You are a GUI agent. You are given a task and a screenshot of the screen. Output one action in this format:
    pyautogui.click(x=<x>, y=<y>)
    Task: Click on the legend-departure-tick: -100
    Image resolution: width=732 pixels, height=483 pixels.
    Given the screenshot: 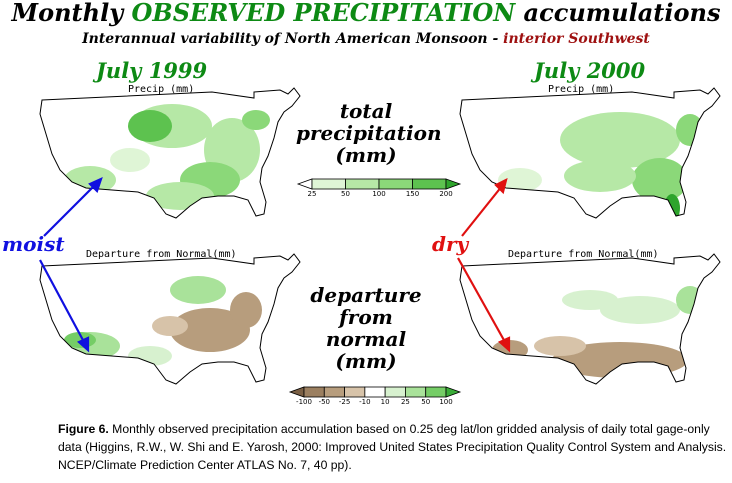 What is the action you would take?
    pyautogui.click(x=304, y=402)
    